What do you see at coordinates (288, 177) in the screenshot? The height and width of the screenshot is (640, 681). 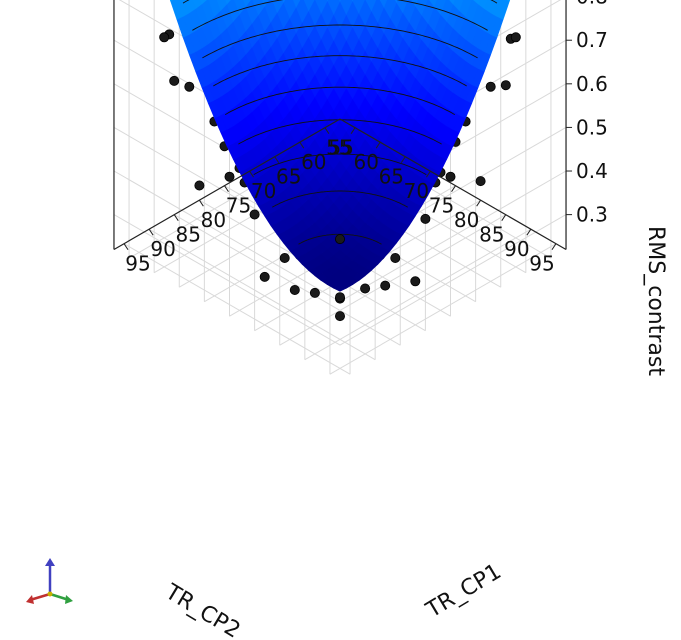 I see `y-tick-label: 65` at bounding box center [288, 177].